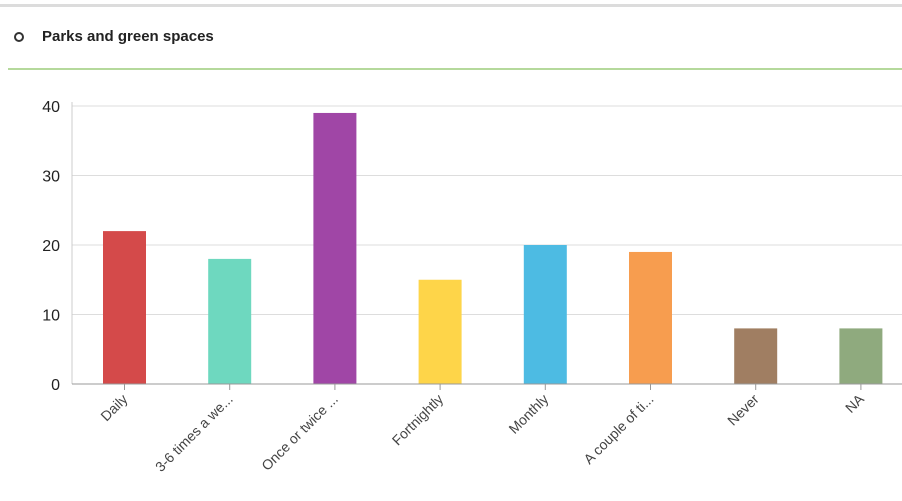 Image resolution: width=902 pixels, height=501 pixels. What do you see at coordinates (743, 410) in the screenshot?
I see `x-category-label: Never` at bounding box center [743, 410].